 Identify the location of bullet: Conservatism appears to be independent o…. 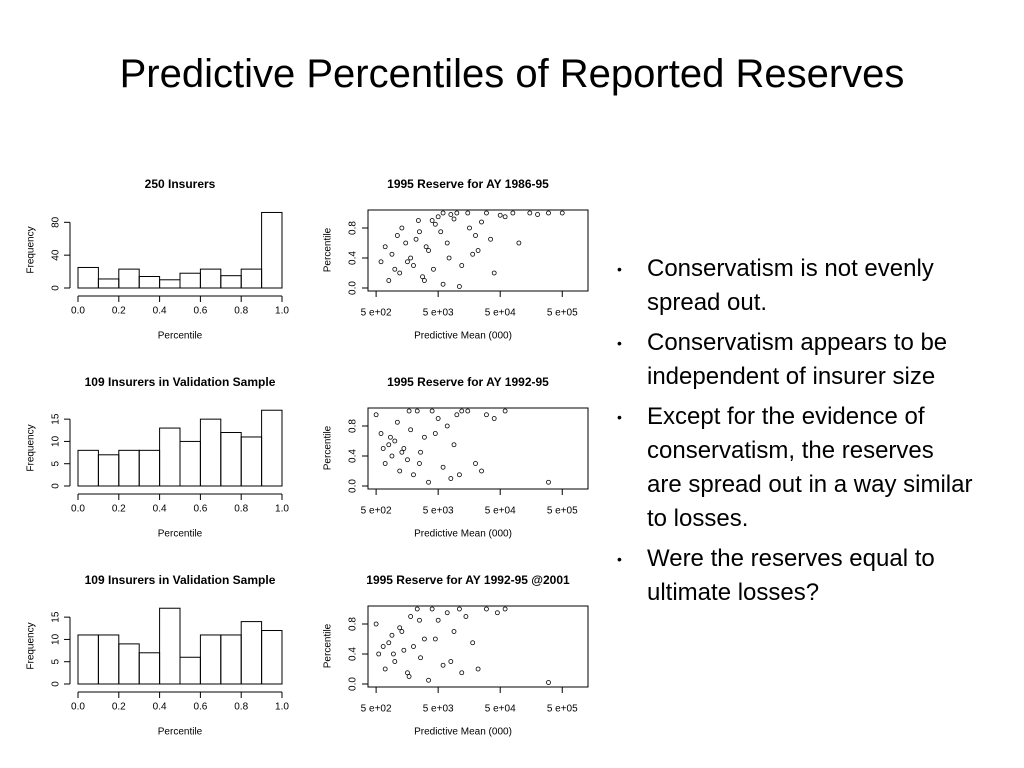
(795, 360).